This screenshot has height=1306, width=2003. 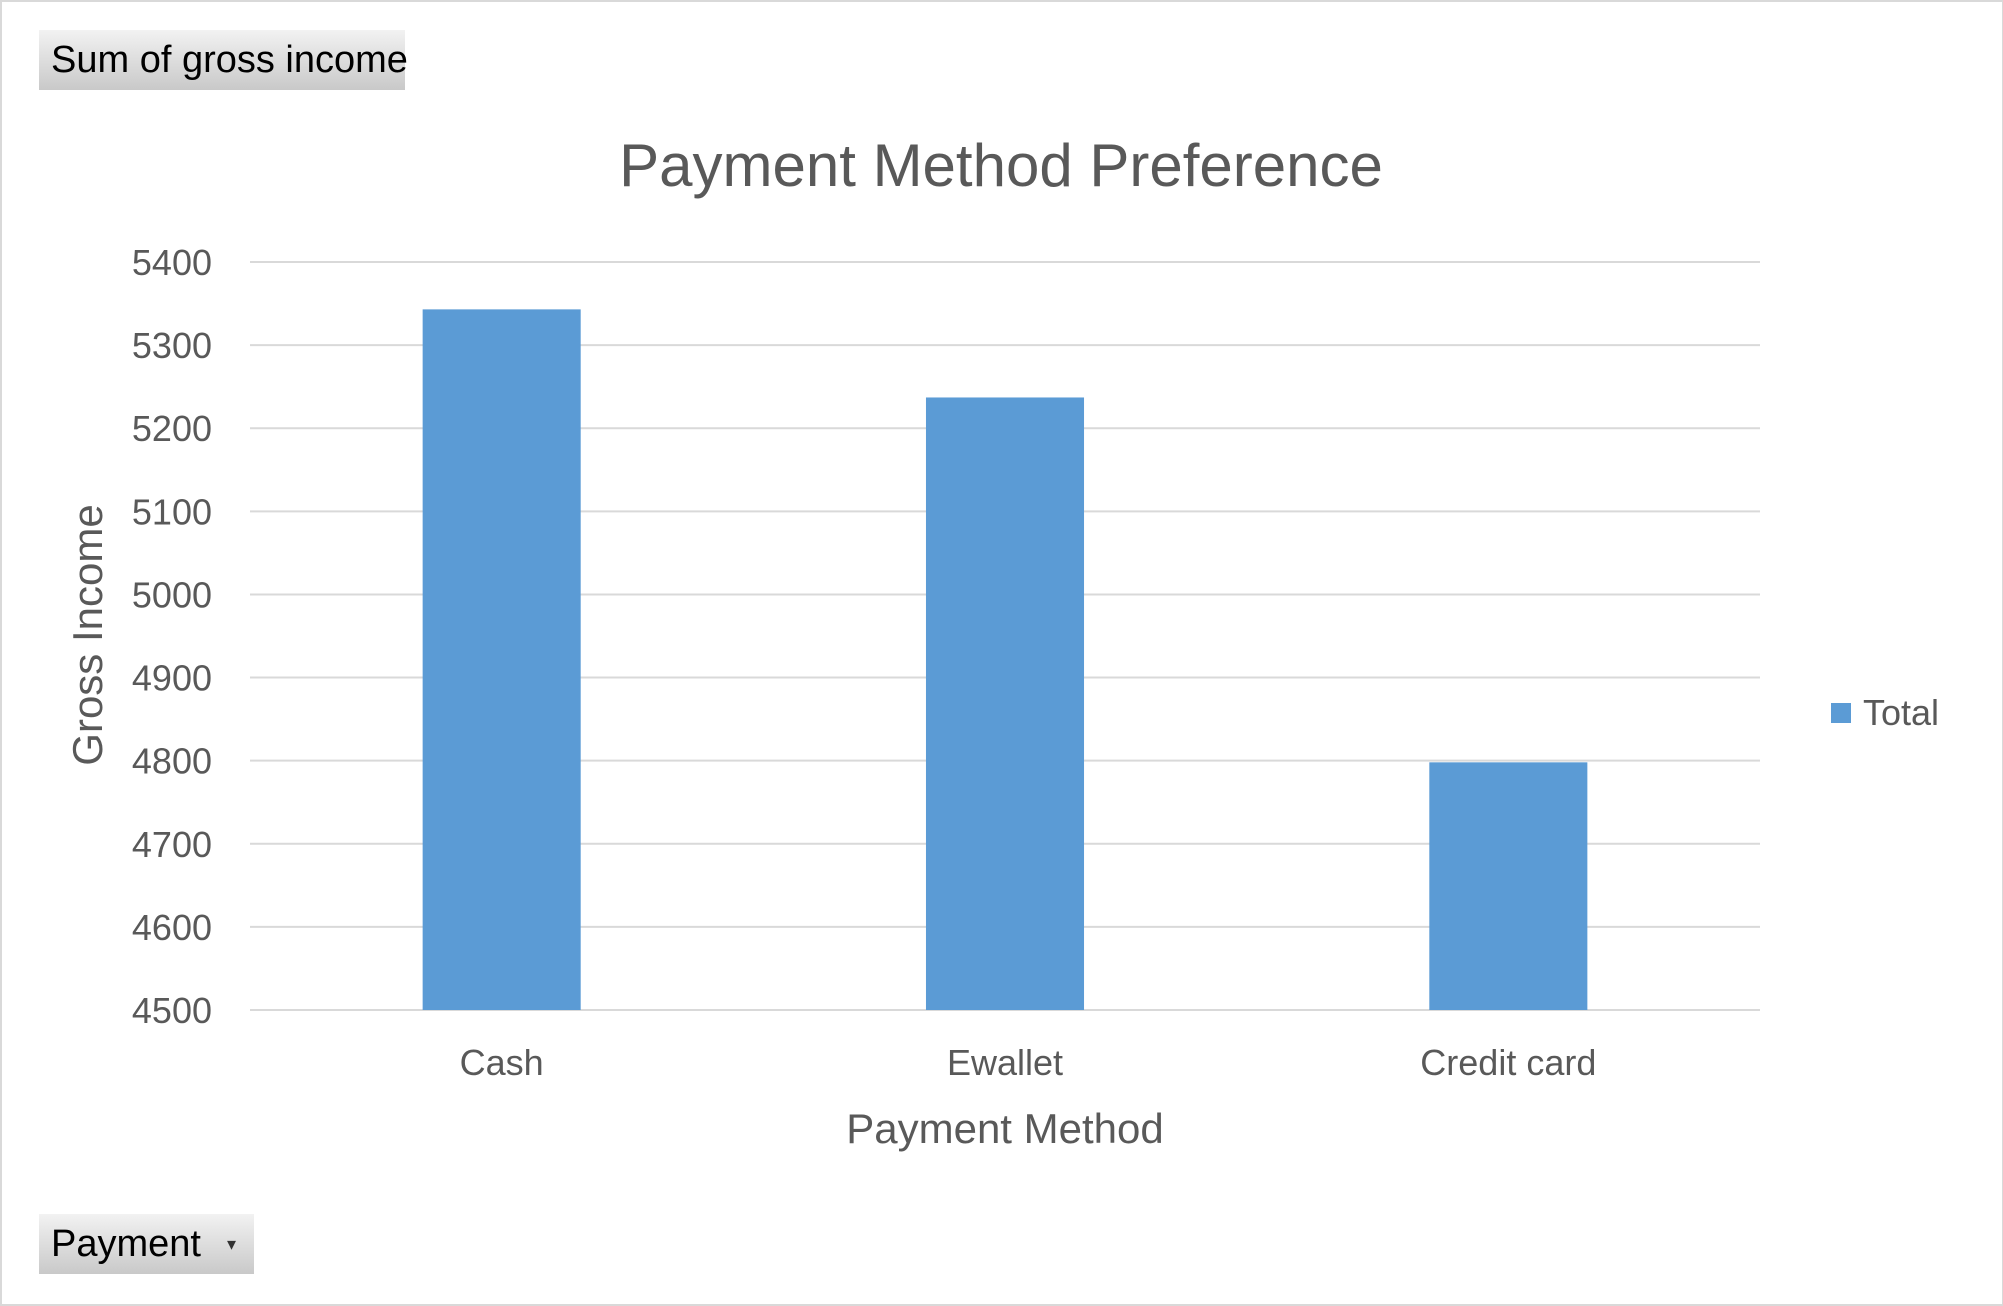 I want to click on x-tick-label: Credit card, so click(x=1508, y=1062).